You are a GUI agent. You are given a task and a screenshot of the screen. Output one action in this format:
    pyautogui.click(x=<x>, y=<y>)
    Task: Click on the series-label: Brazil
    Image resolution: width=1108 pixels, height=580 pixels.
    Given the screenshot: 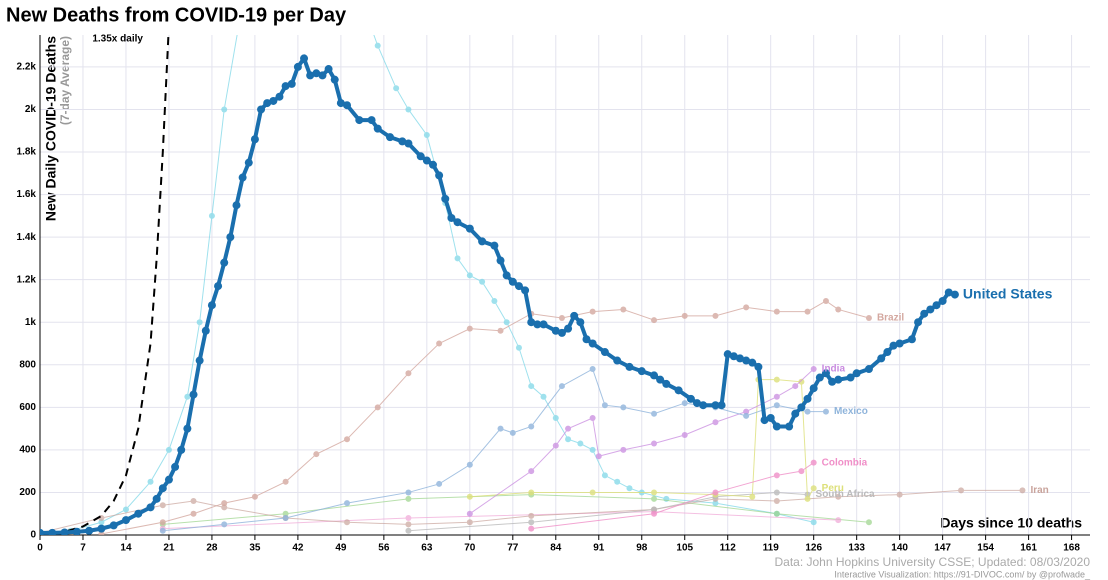 What is the action you would take?
    pyautogui.click(x=890, y=318)
    